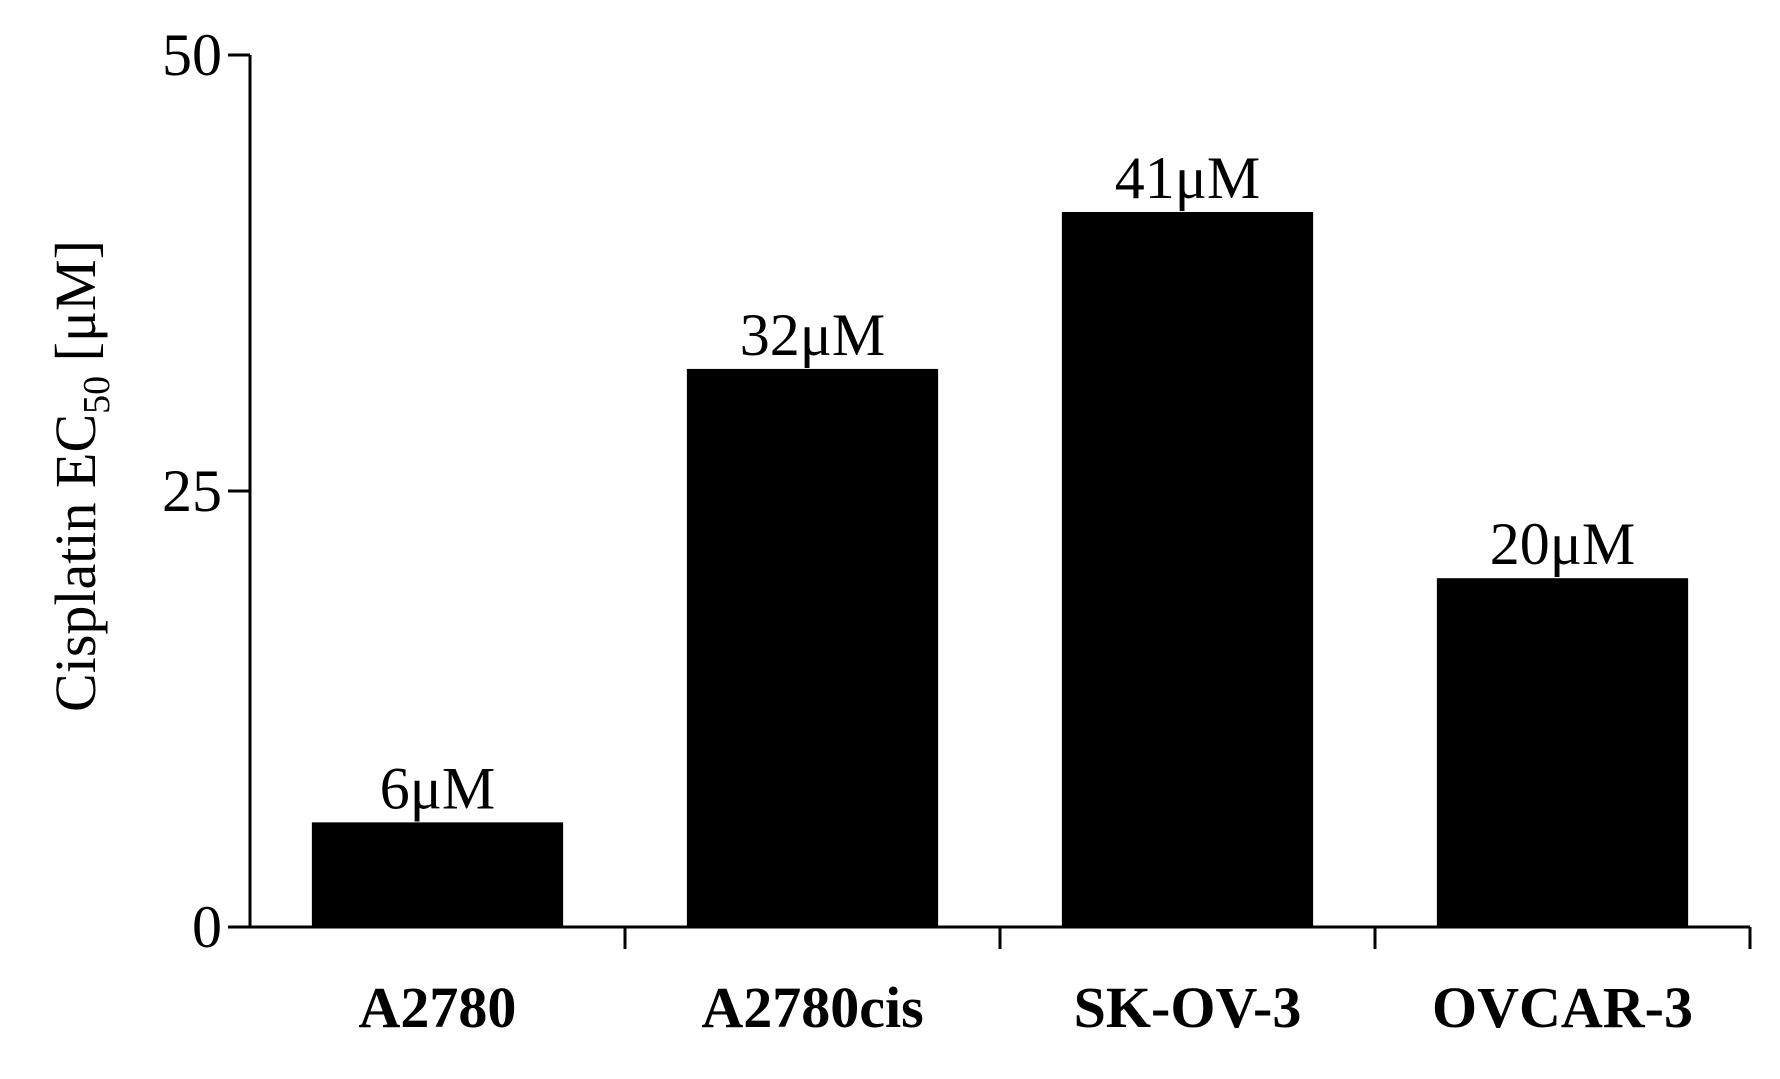 The image size is (1780, 1079). Describe the element at coordinates (1188, 178) in the screenshot. I see `data-label-sk-ov-3: 41μM` at that location.